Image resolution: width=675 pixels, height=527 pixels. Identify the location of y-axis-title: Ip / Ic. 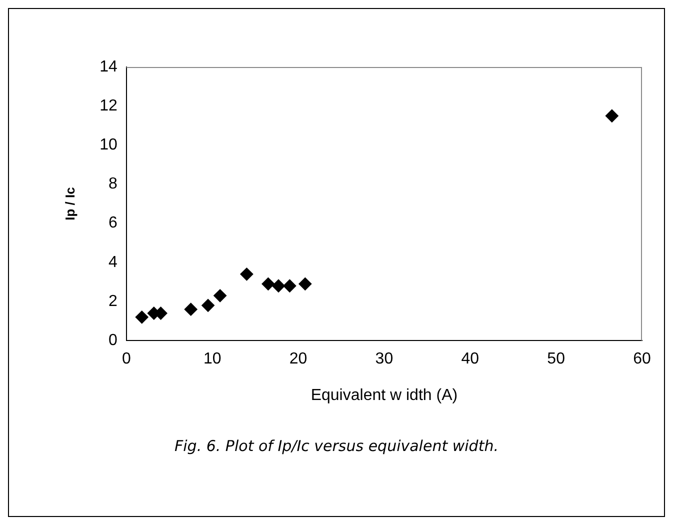
(70, 203).